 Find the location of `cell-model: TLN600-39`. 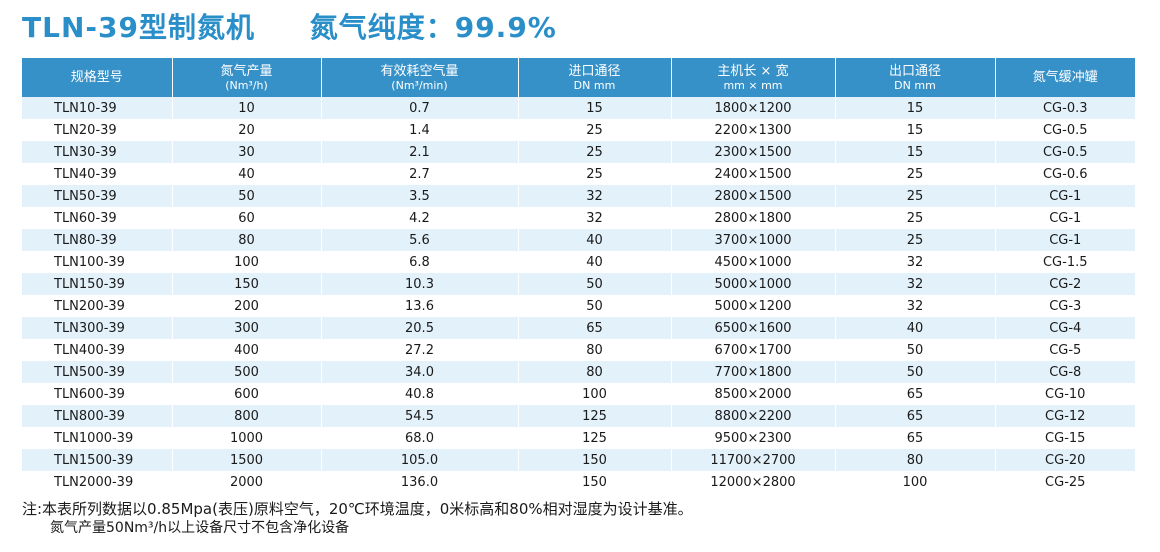

cell-model: TLN600-39 is located at coordinates (97, 394).